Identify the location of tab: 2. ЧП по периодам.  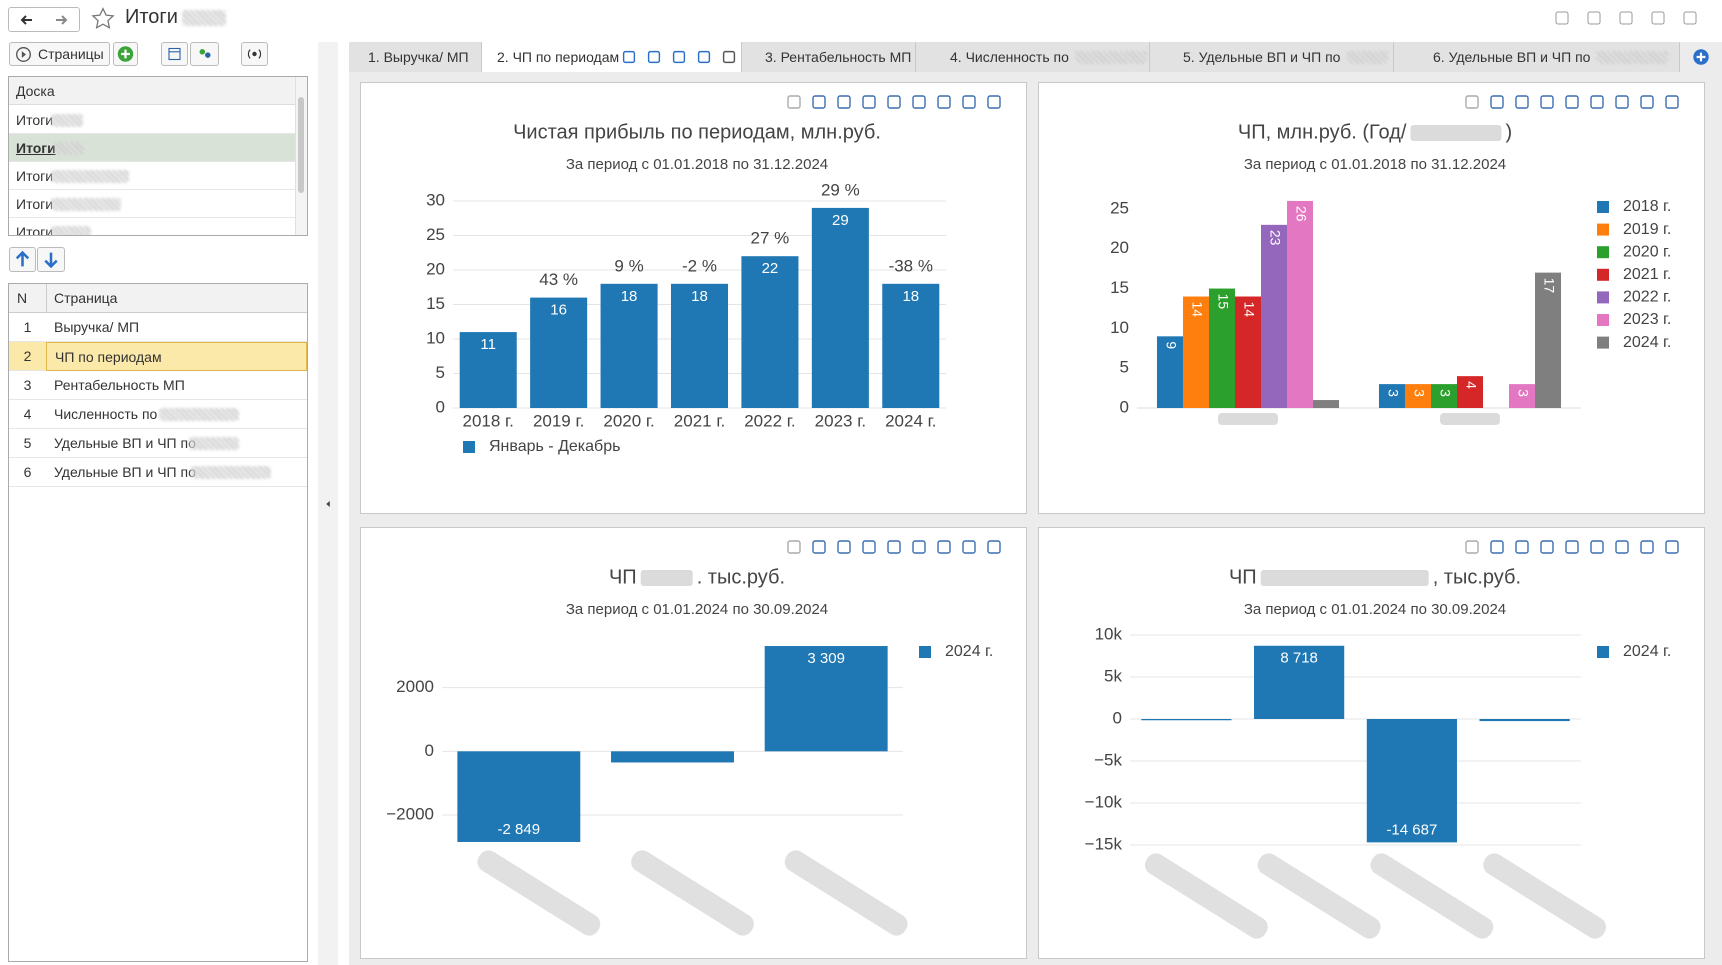
(612, 57).